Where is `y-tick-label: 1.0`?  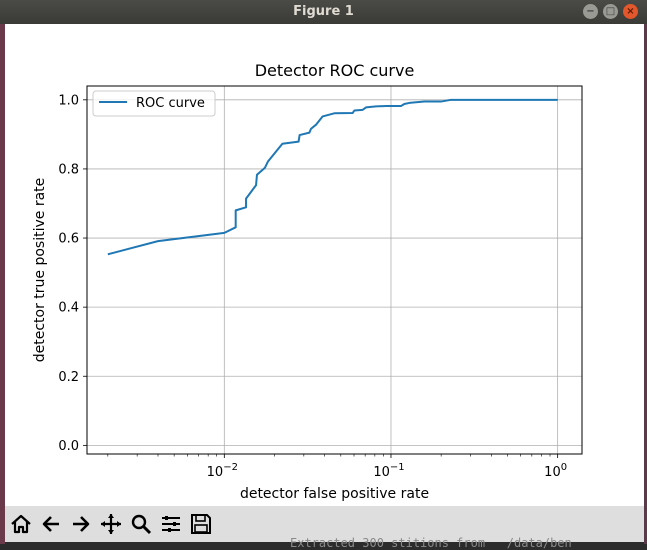 y-tick-label: 1.0 is located at coordinates (68, 100).